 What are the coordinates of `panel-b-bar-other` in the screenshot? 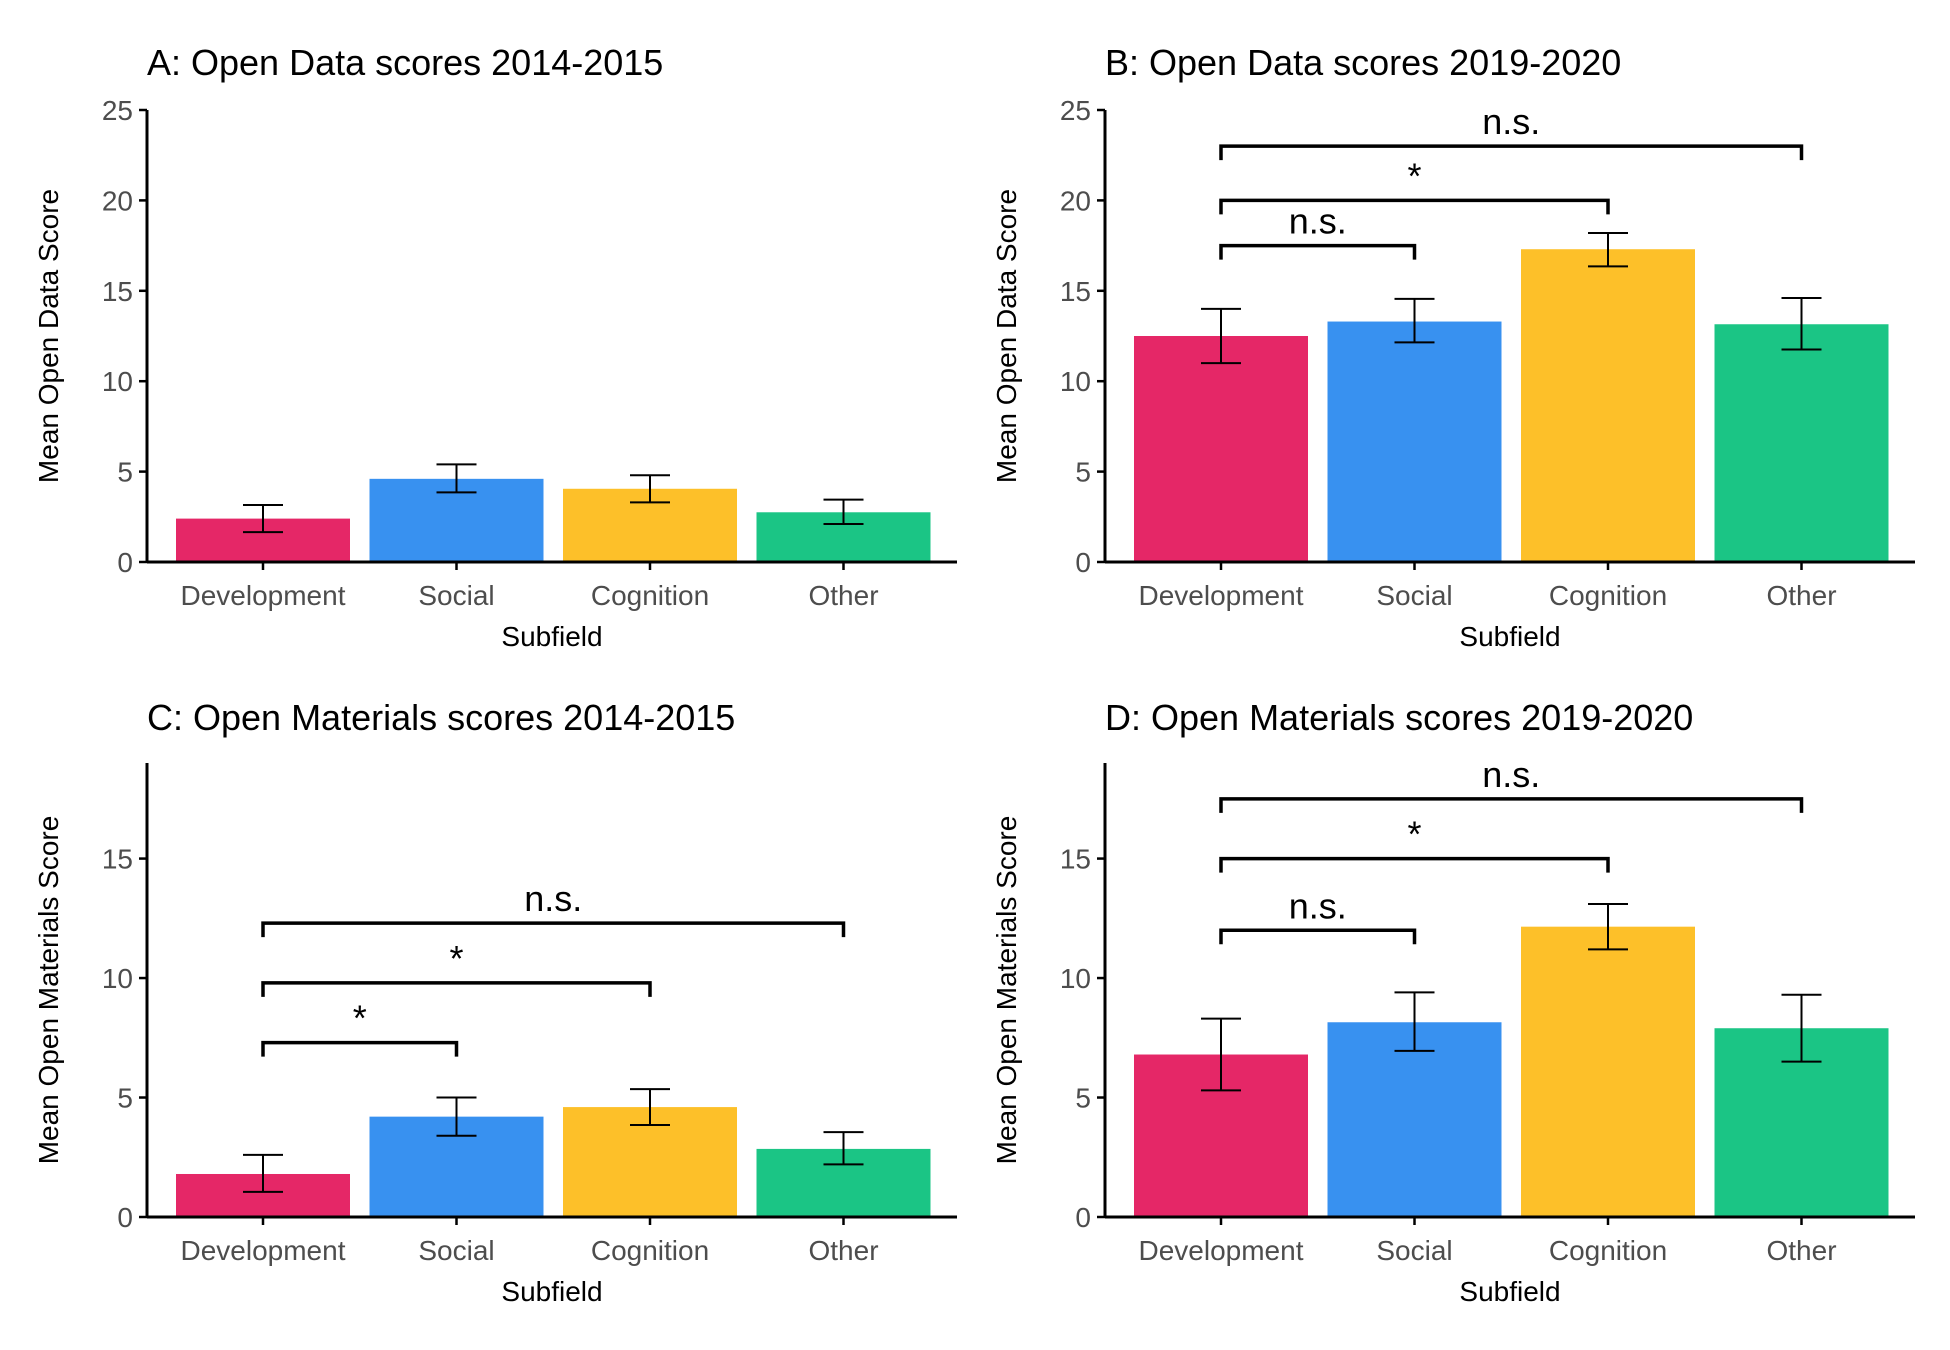 It's located at (1801, 443).